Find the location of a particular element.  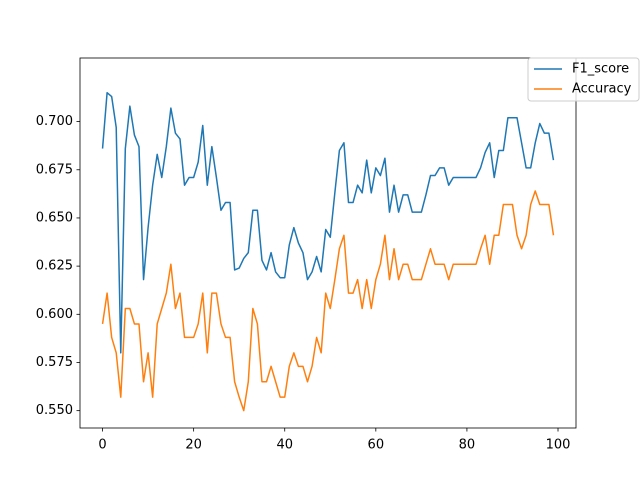

y-tick-label: 0.600 is located at coordinates (54, 314).